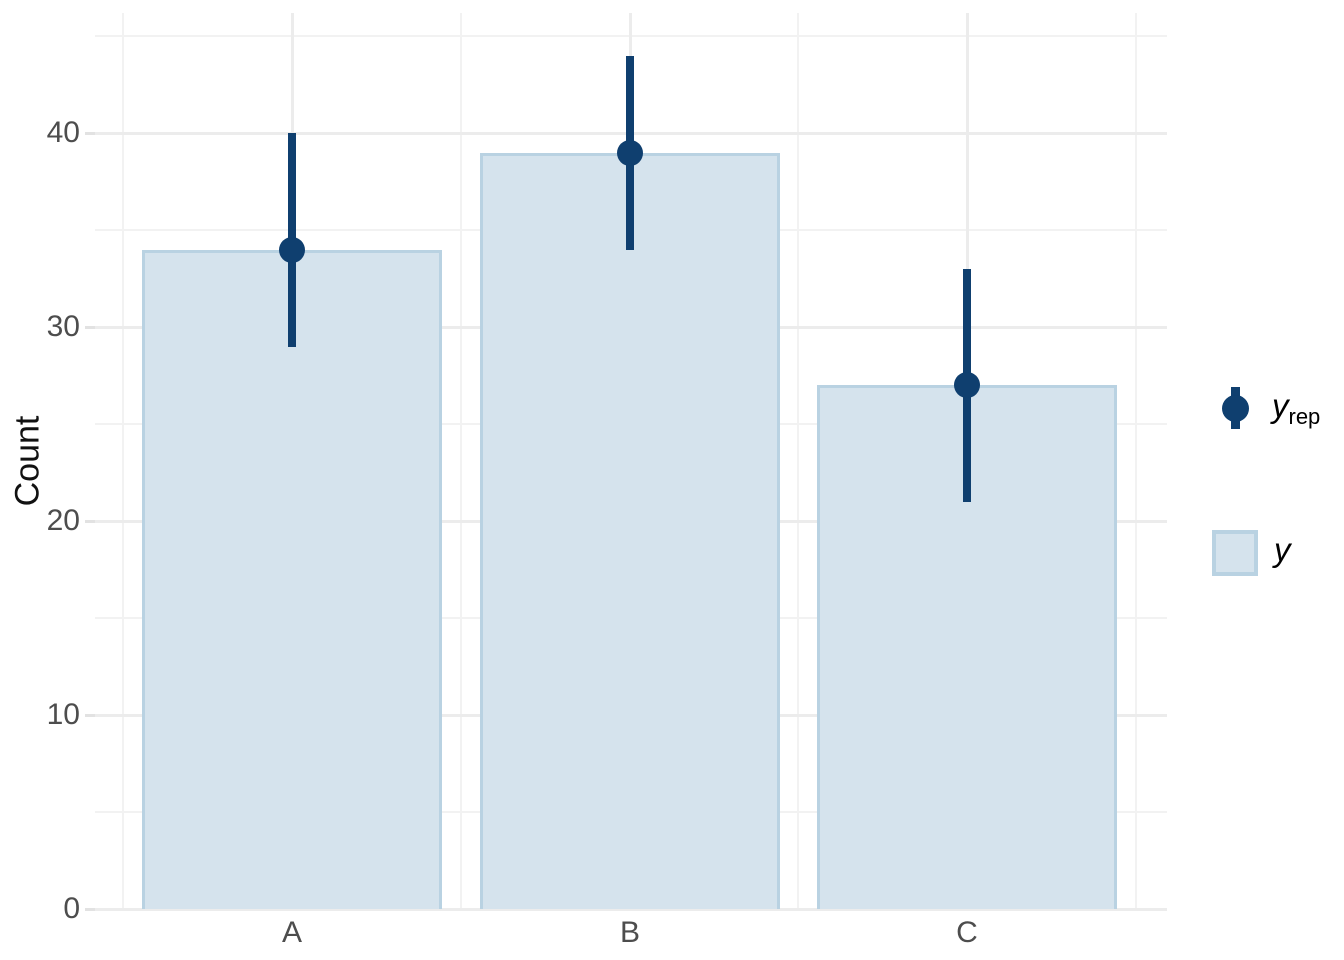 Image resolution: width=1344 pixels, height=960 pixels. Describe the element at coordinates (1280, 406) in the screenshot. I see `legend-yrep-symbol: y` at that location.